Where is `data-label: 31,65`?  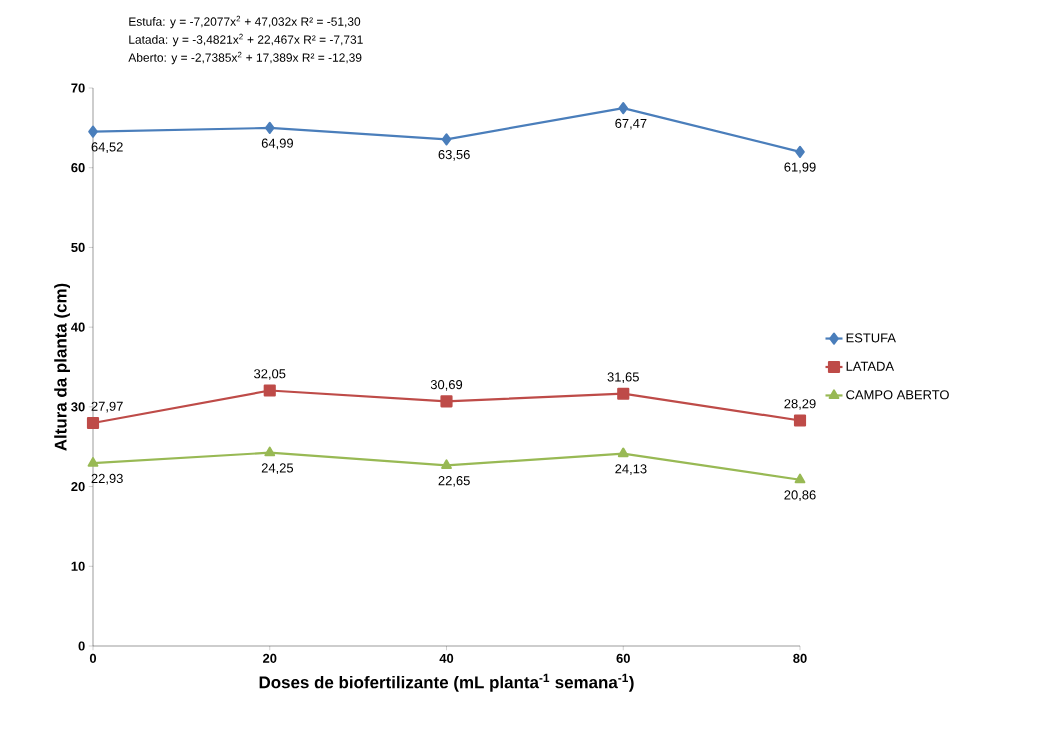
data-label: 31,65 is located at coordinates (623, 378).